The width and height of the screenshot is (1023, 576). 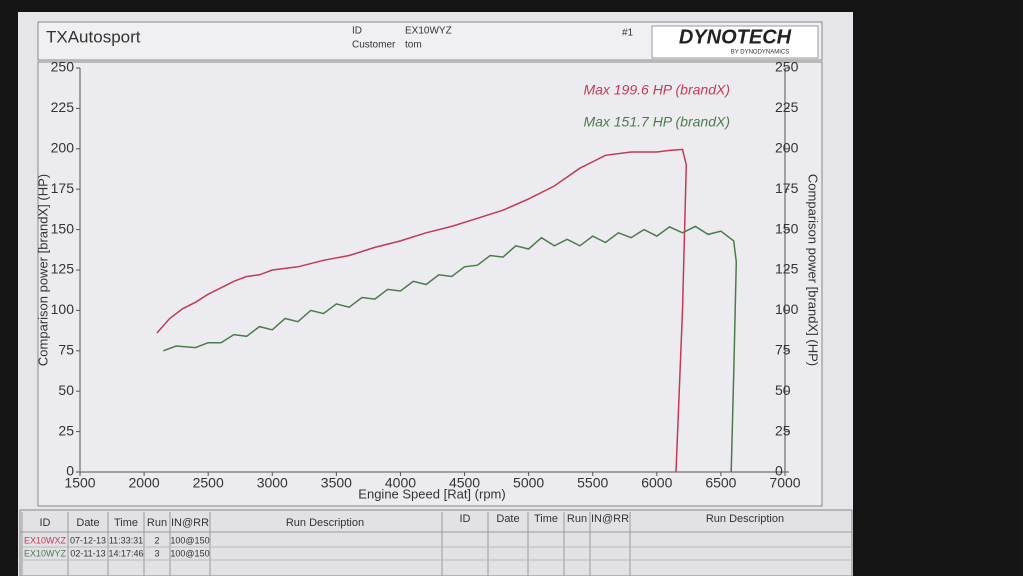 What do you see at coordinates (144, 483) in the screenshot?
I see `x-tick-label: 2000` at bounding box center [144, 483].